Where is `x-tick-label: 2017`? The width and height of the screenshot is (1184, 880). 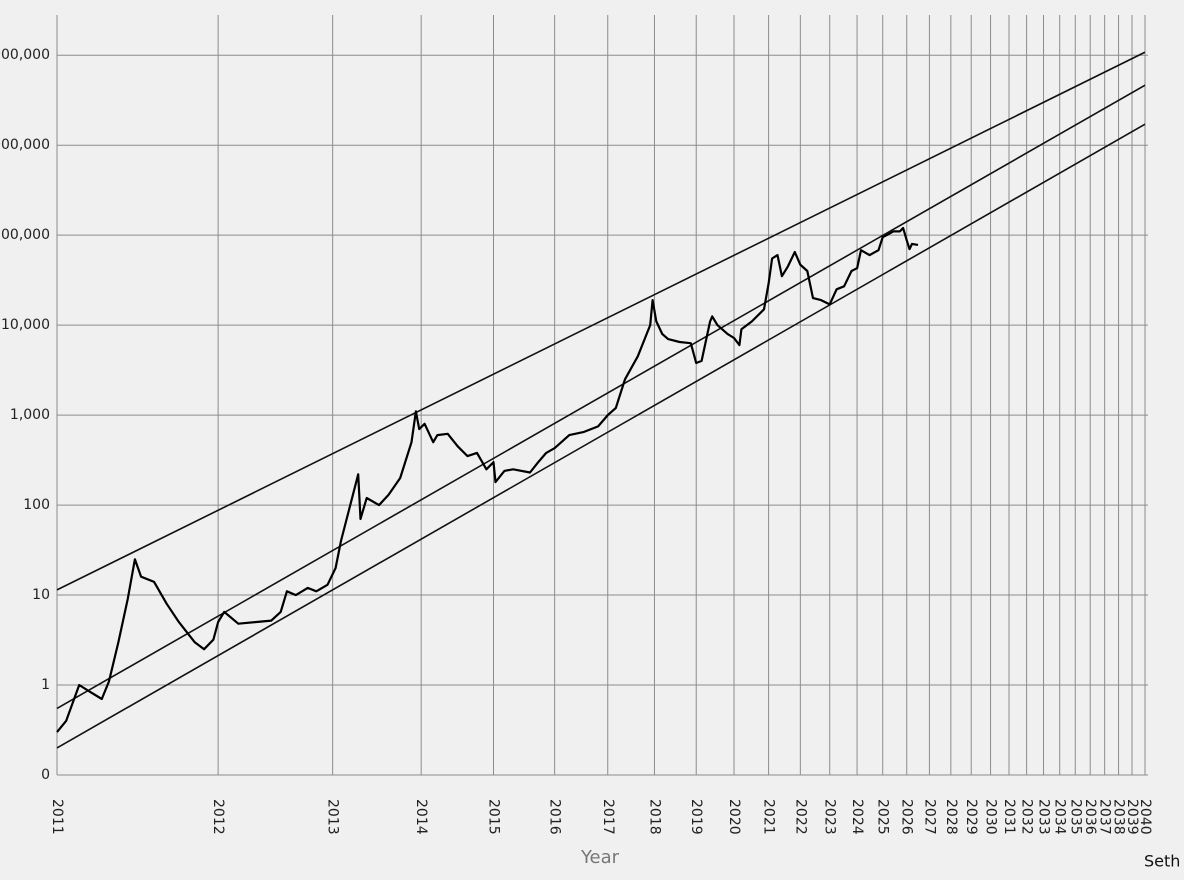
x-tick-label: 2017 is located at coordinates (608, 817).